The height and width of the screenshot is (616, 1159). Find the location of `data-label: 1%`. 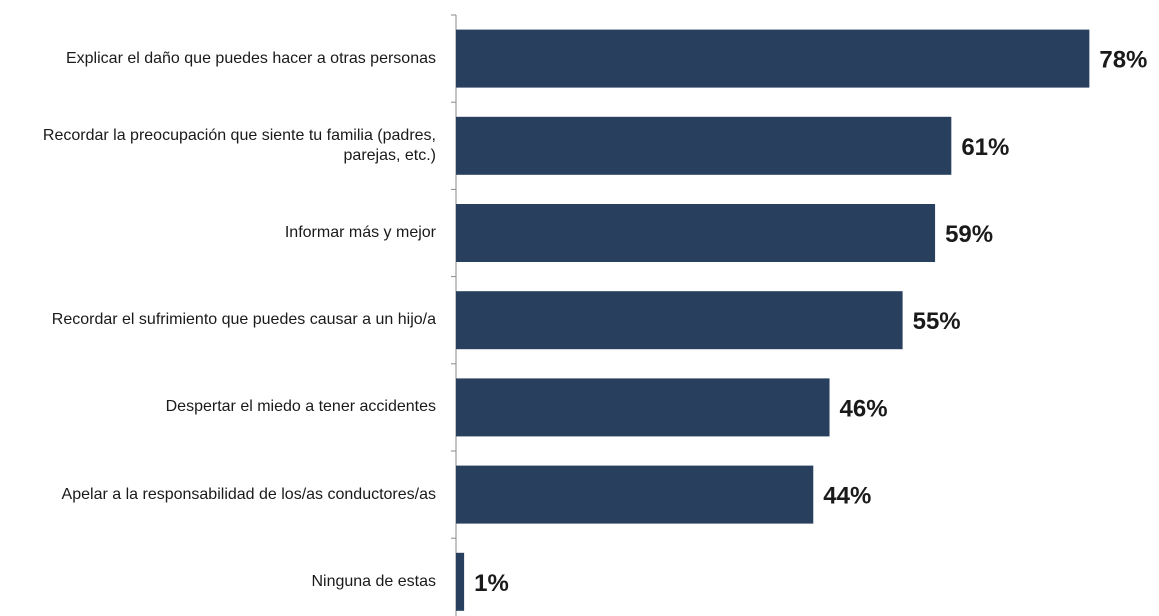

data-label: 1% is located at coordinates (491, 583).